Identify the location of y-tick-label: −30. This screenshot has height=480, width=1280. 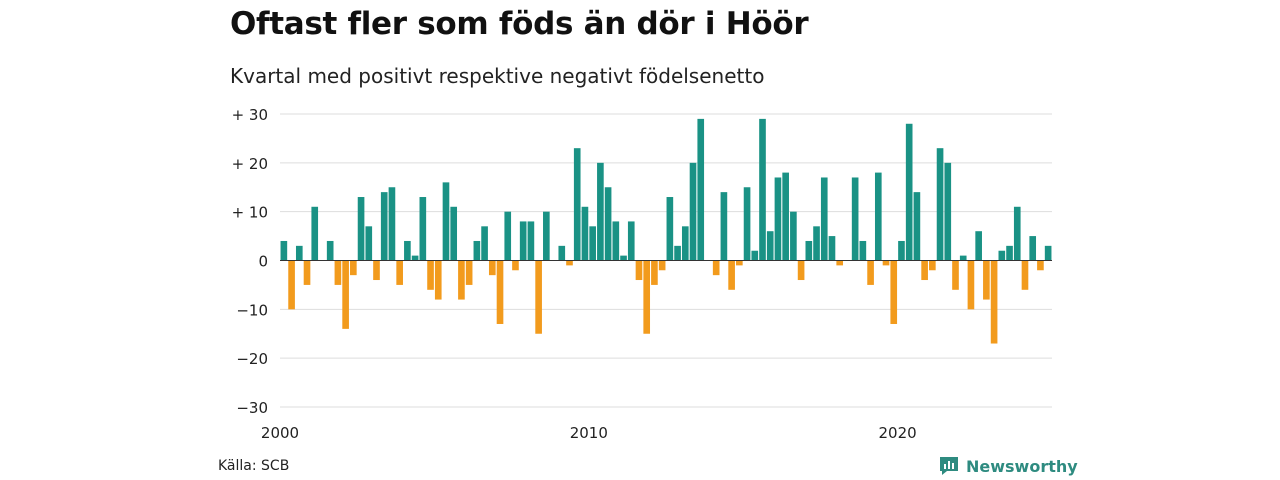
(252, 408).